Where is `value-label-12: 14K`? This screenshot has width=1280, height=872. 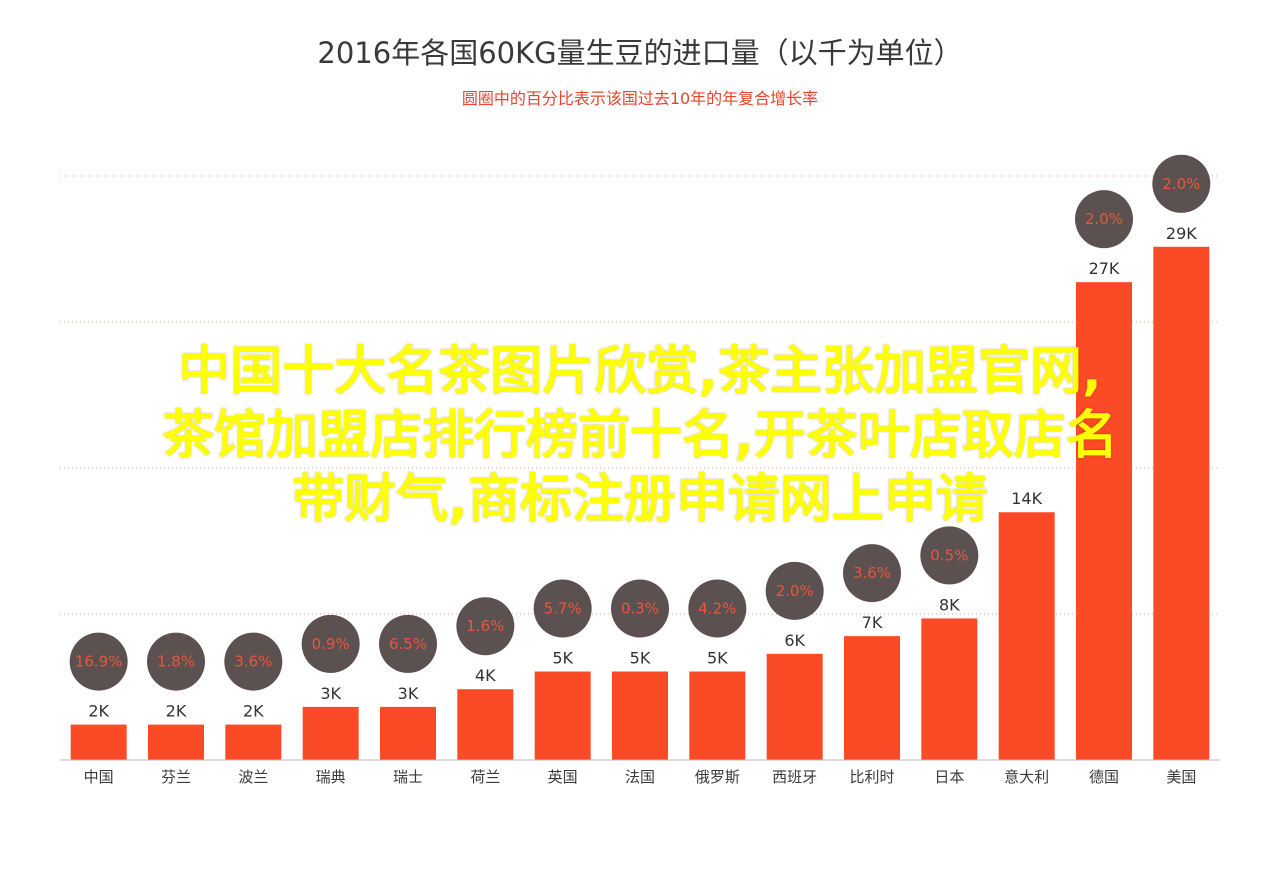
value-label-12: 14K is located at coordinates (1026, 498).